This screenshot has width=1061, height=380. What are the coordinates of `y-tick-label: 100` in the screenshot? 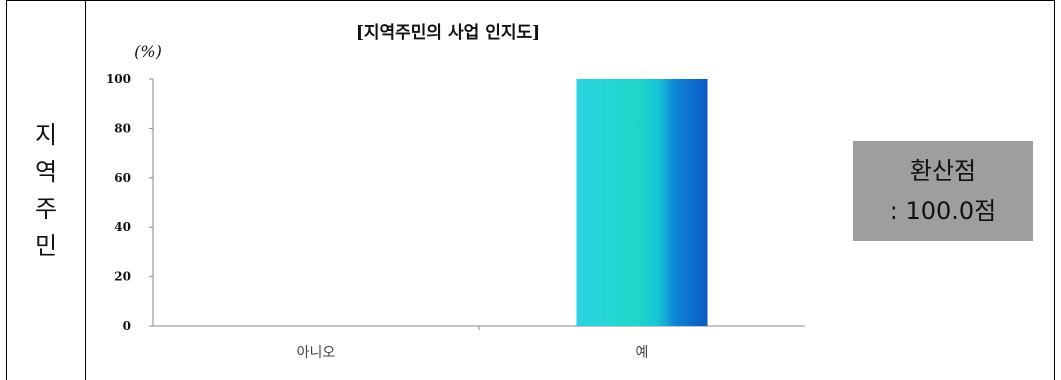 It's located at (118, 79).